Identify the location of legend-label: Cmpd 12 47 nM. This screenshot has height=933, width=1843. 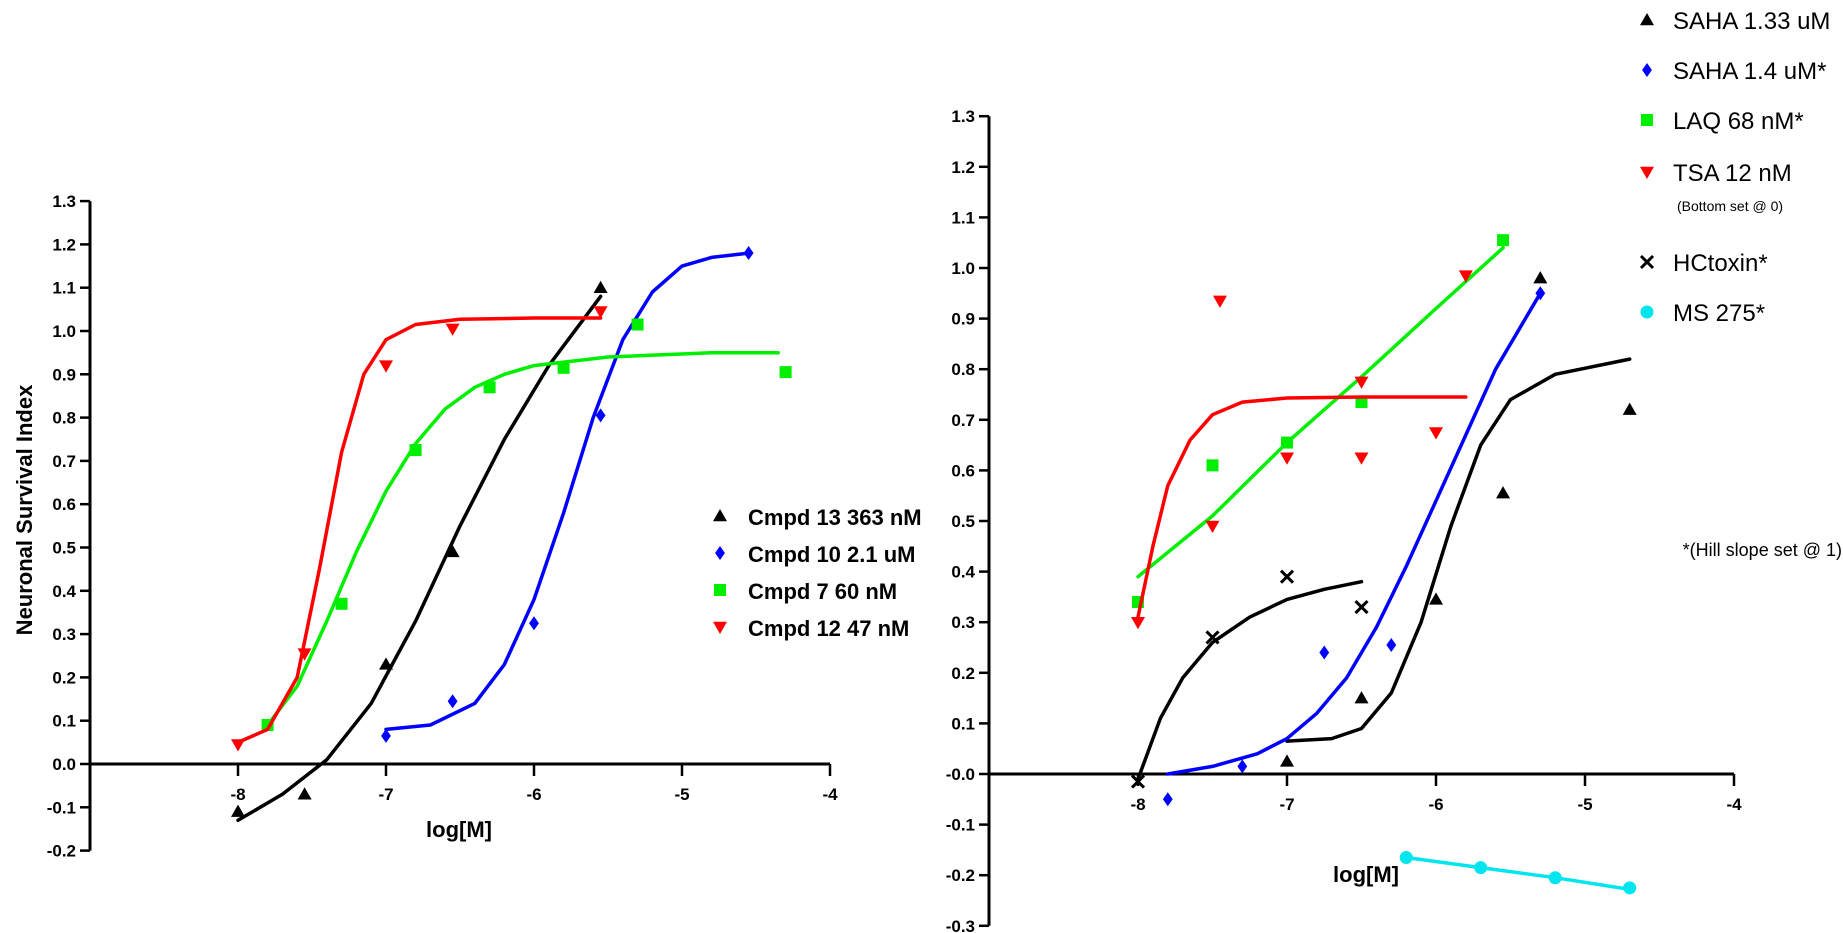
(828, 628).